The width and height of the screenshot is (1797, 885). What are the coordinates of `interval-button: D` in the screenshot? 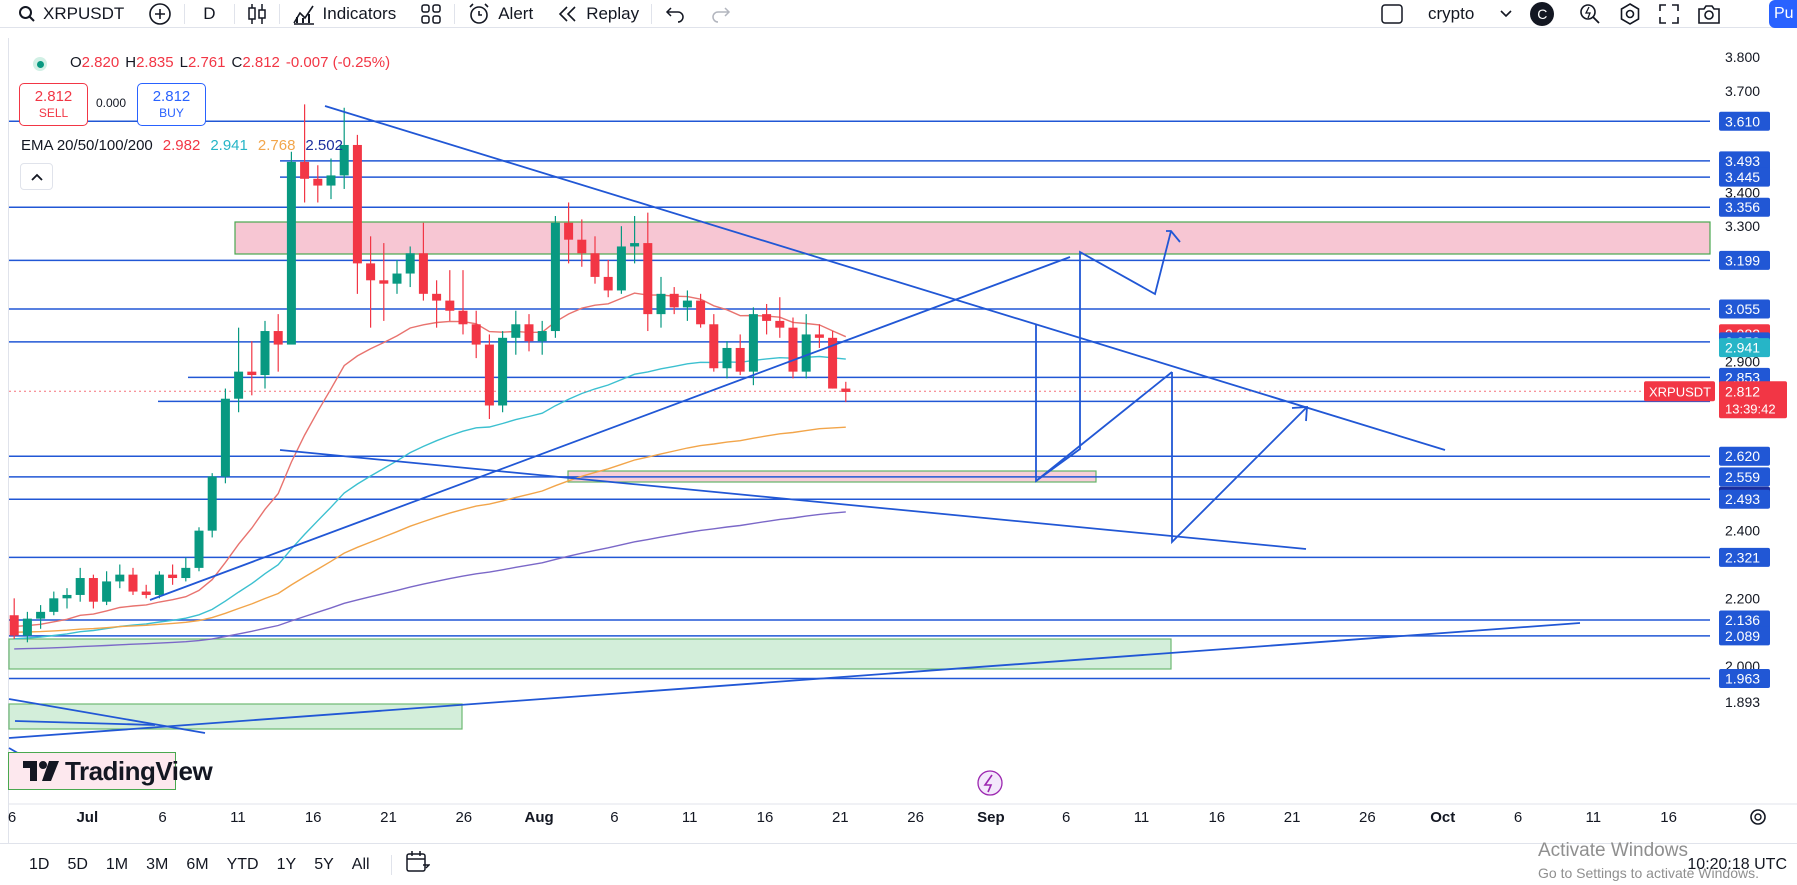 It's located at (209, 14).